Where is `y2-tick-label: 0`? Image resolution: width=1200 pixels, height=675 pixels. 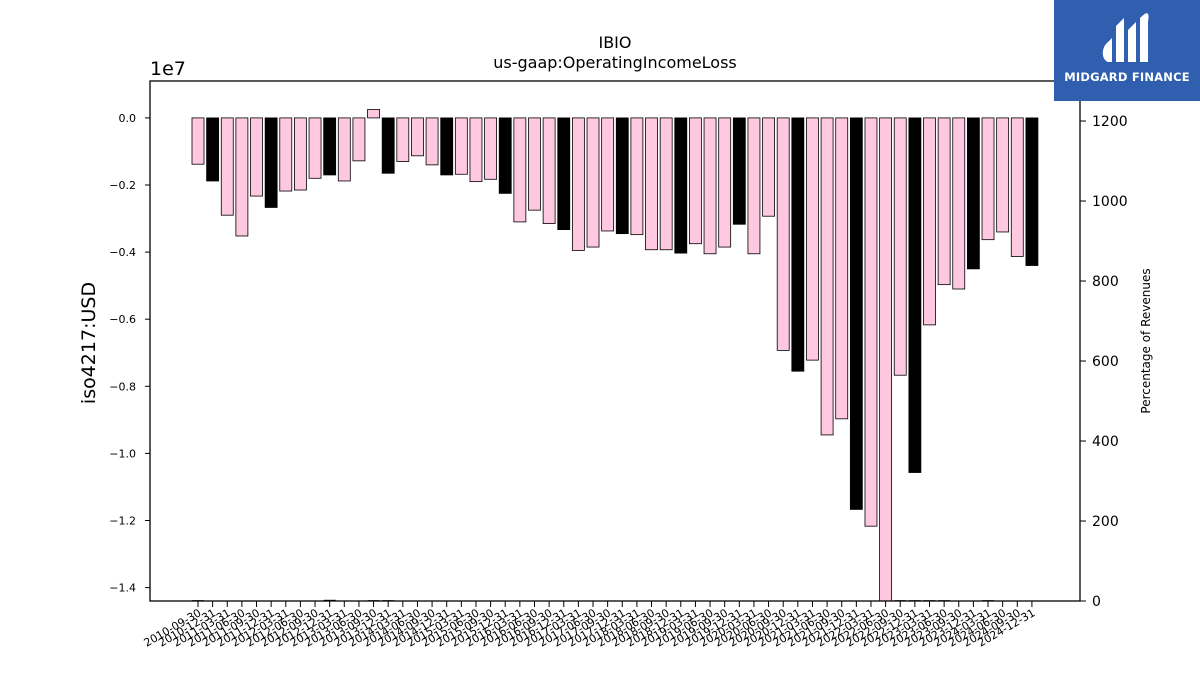 y2-tick-label: 0 is located at coordinates (1096, 602).